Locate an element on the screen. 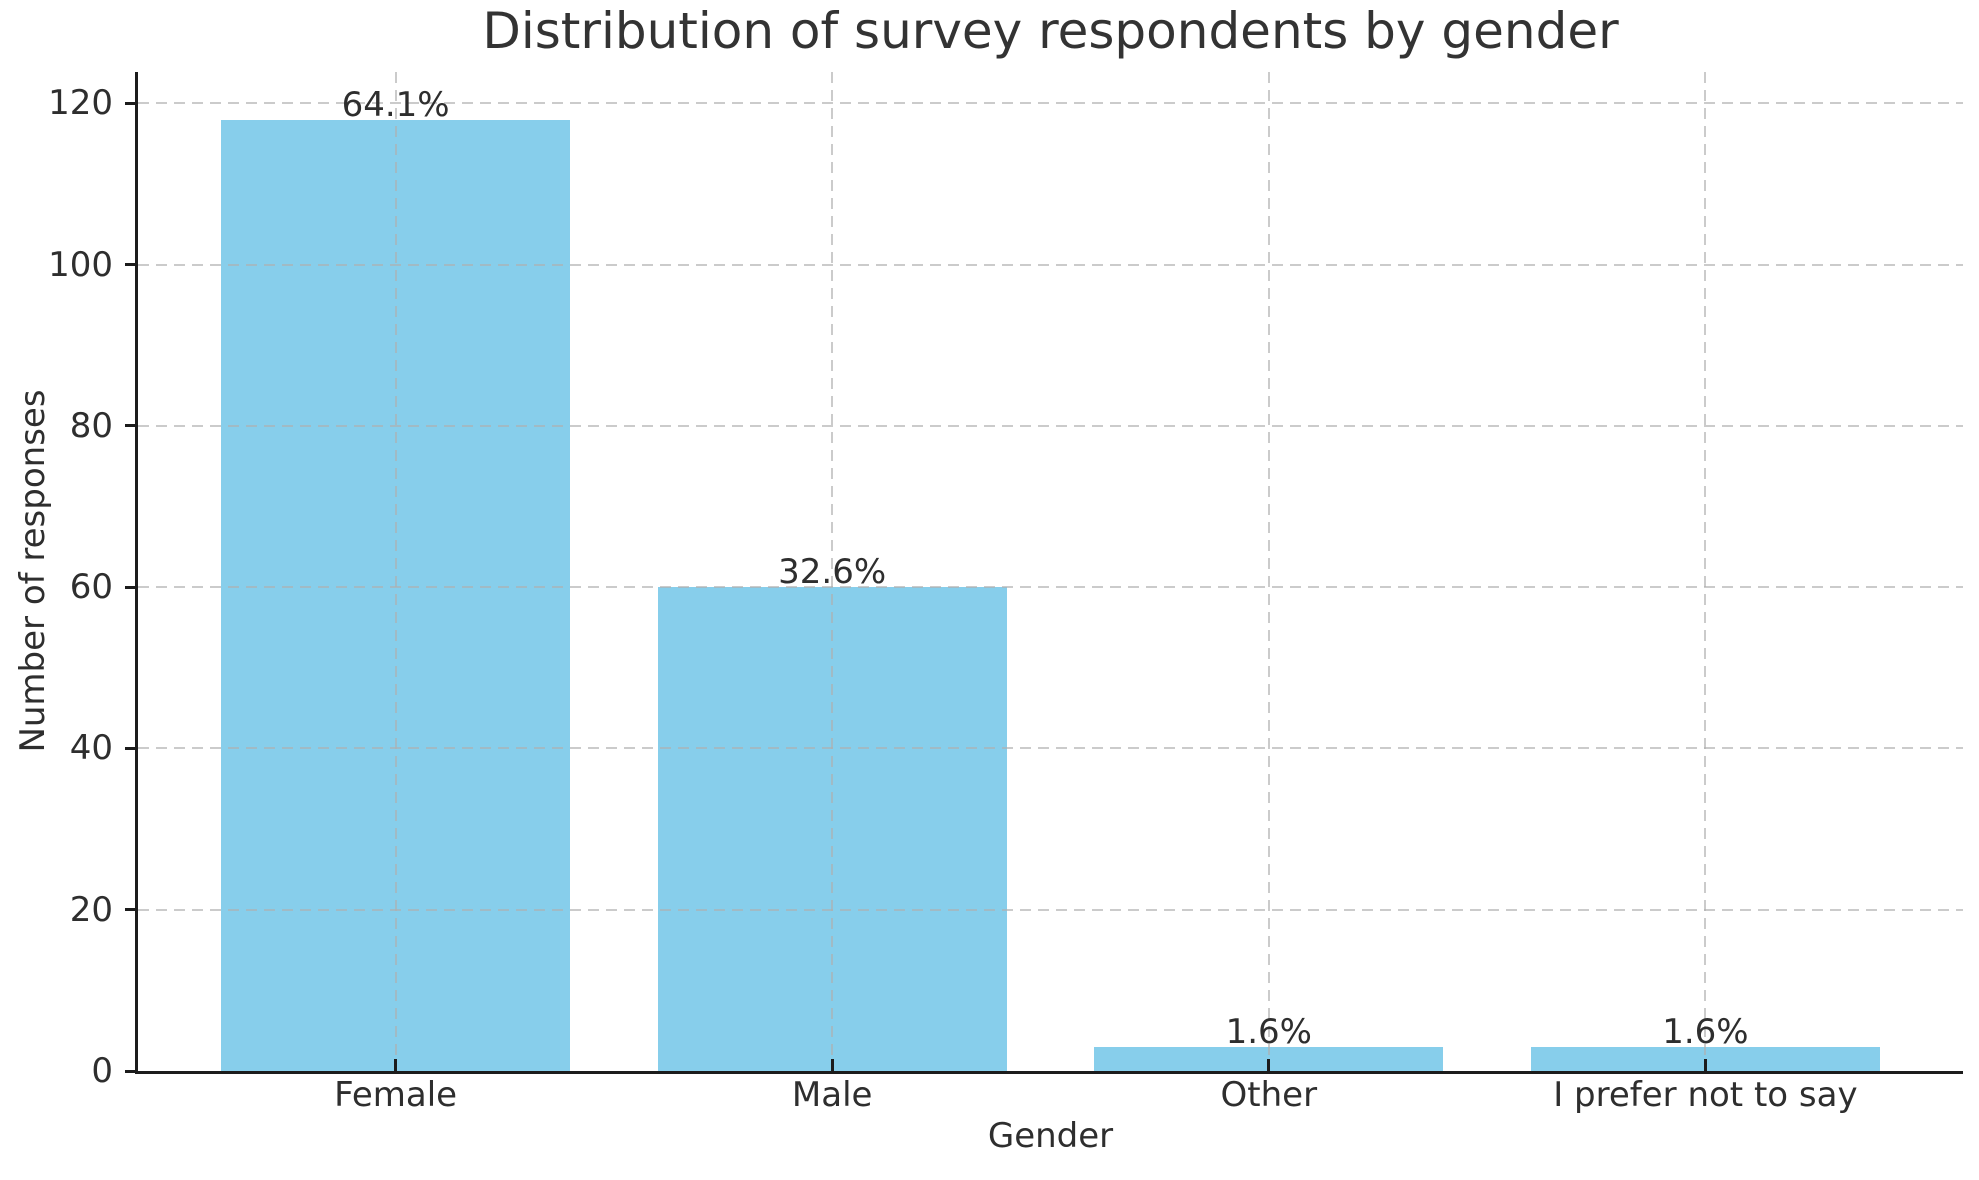 The height and width of the screenshot is (1180, 1979). y-tick-label: 120 is located at coordinates (80, 103).